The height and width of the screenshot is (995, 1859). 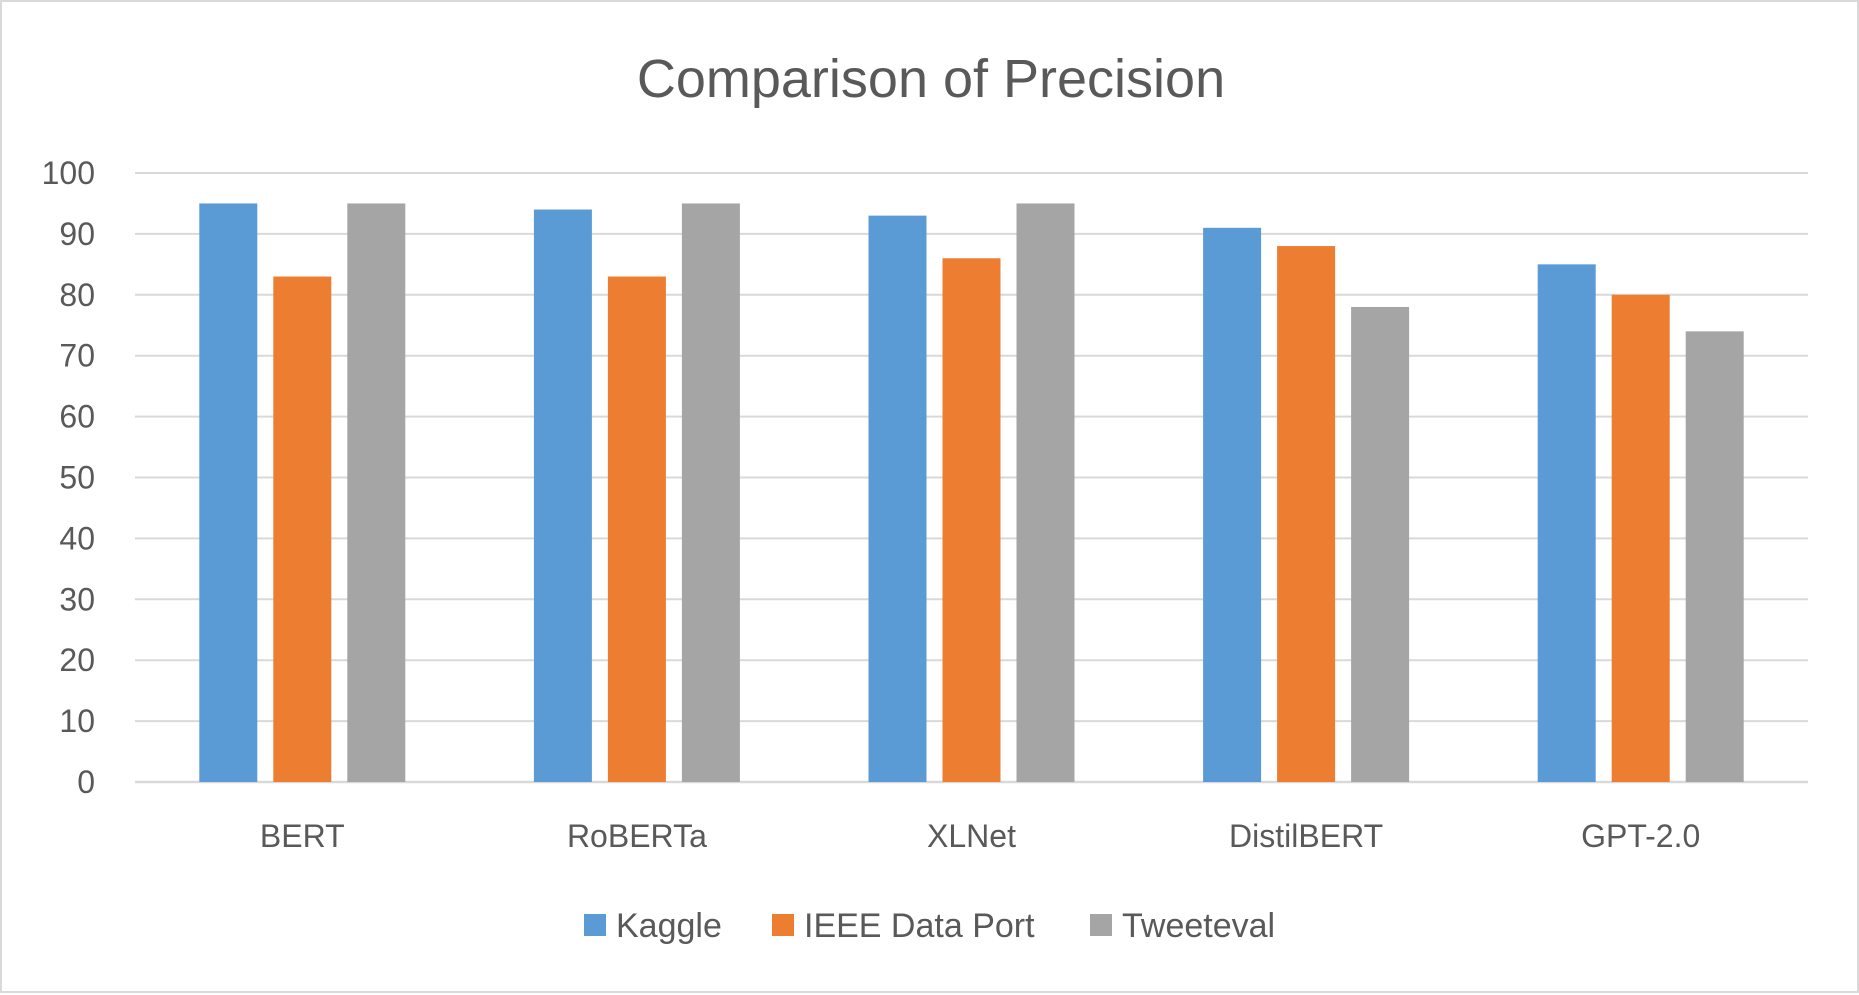 I want to click on bar-distilbert-ieee-data-port, so click(x=1306, y=514).